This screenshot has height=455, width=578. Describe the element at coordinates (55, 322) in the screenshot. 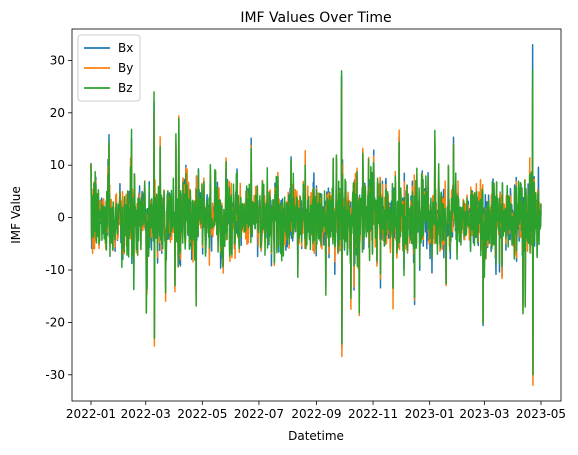

I see `y-tick-label: -20` at that location.